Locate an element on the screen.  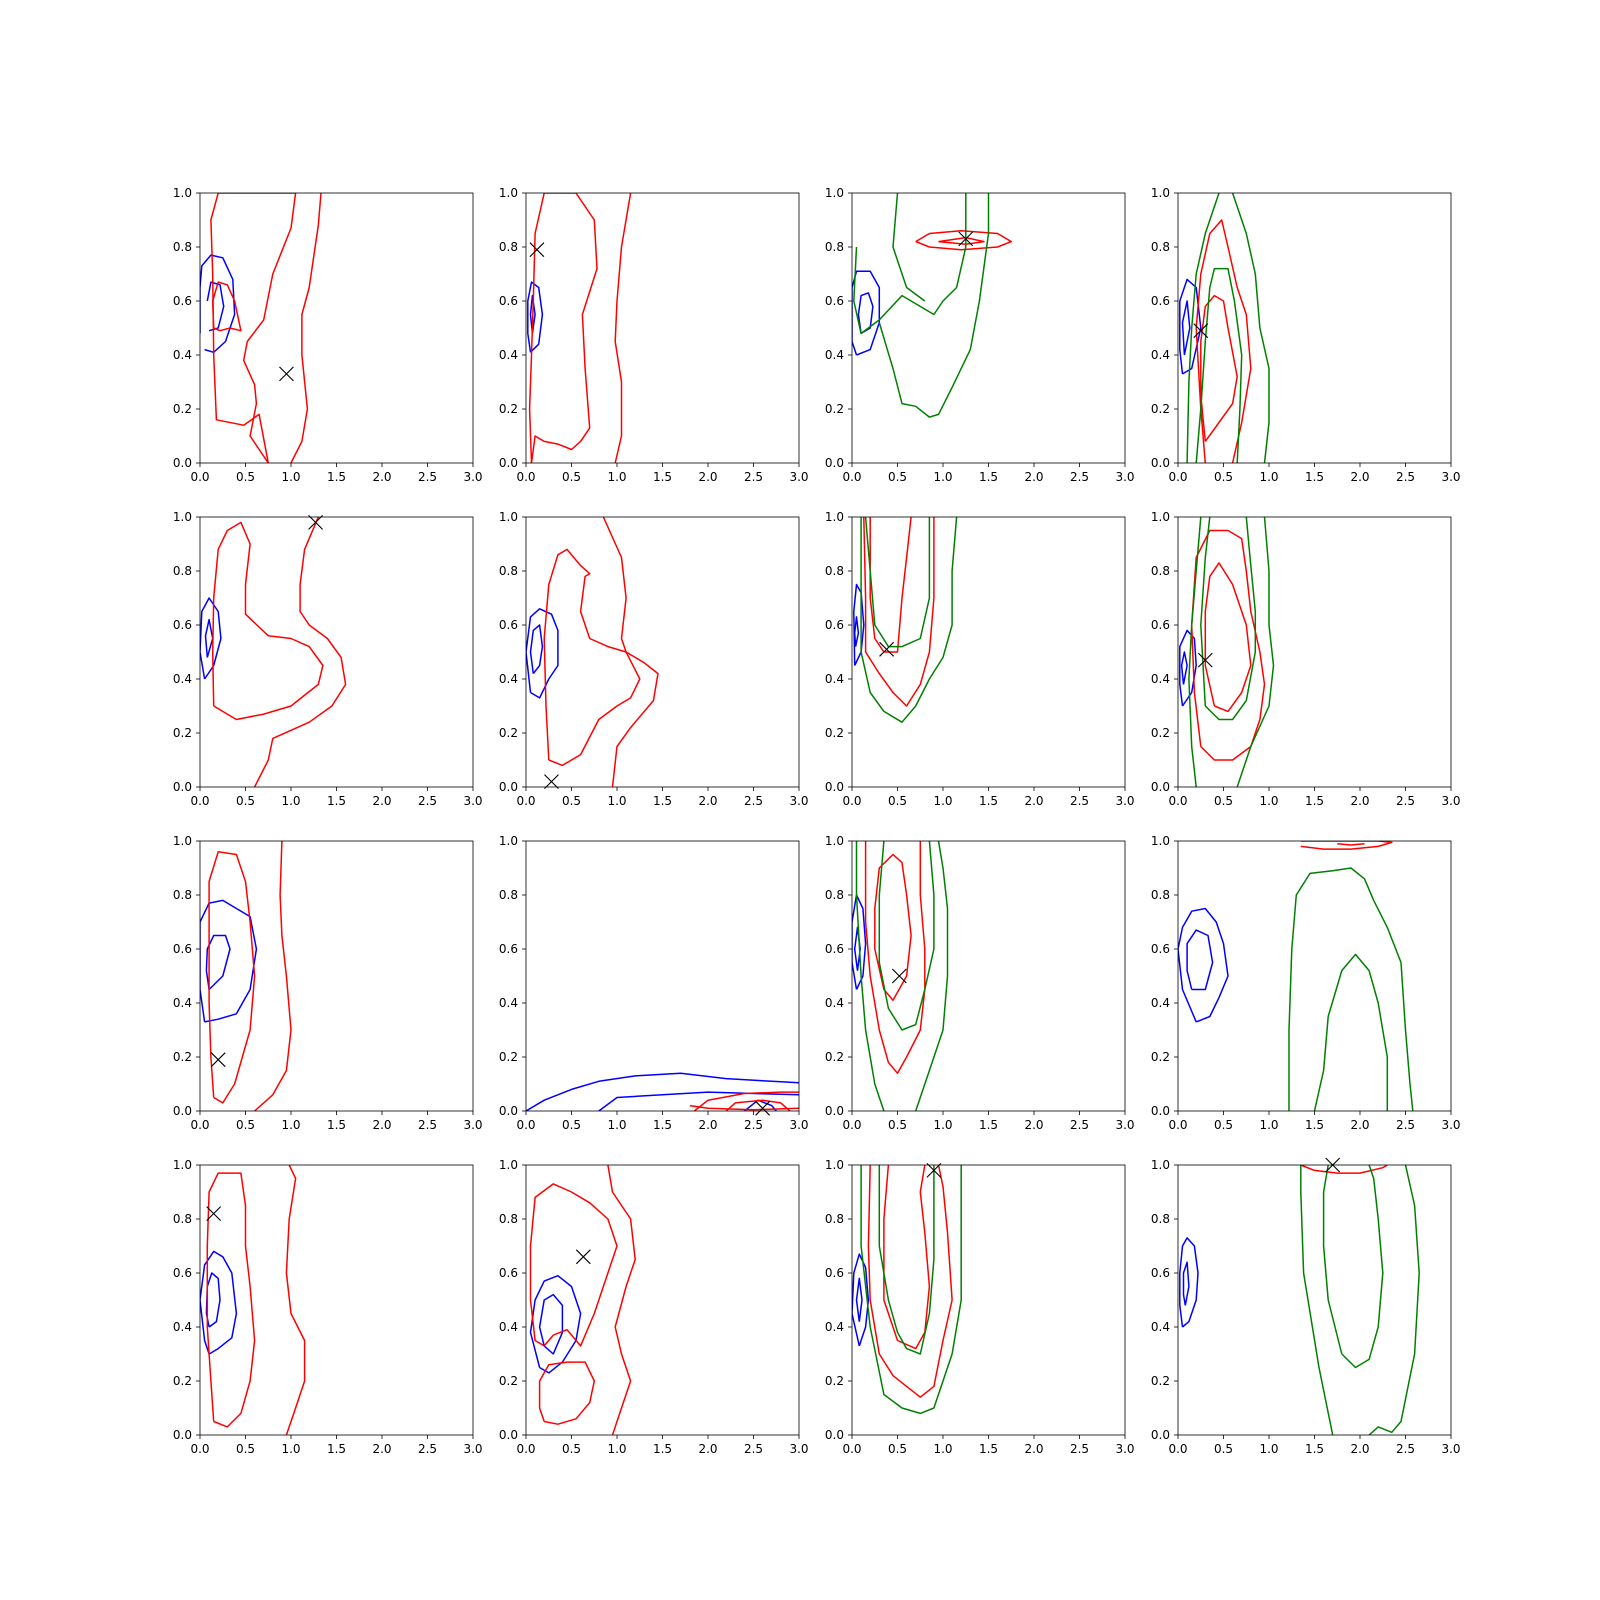
panel-3-3: 0.0 0.5 1.0 1.5 2.0 2.5 3.0 0.0 0.2 0.4 0.6 0.8 1.0 is located at coordinates (980, 983).